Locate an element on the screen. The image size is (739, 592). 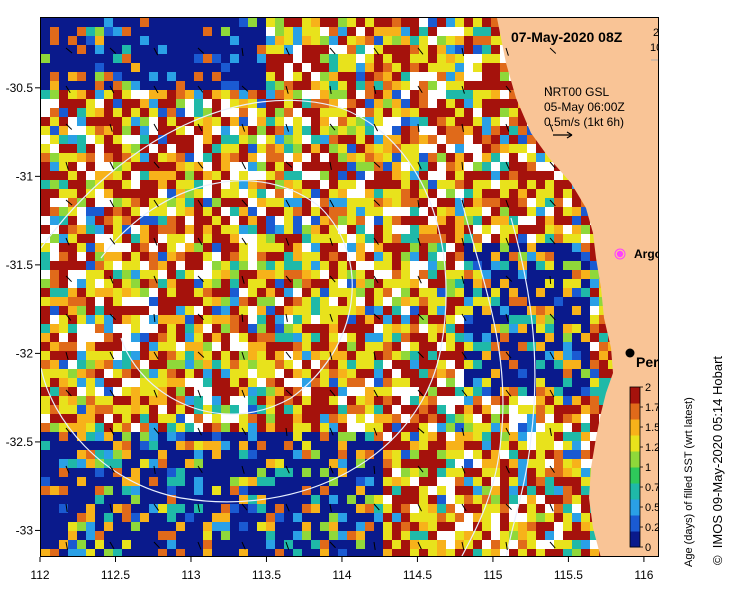
colorbar-tick-label: 0 is located at coordinates (648, 548).